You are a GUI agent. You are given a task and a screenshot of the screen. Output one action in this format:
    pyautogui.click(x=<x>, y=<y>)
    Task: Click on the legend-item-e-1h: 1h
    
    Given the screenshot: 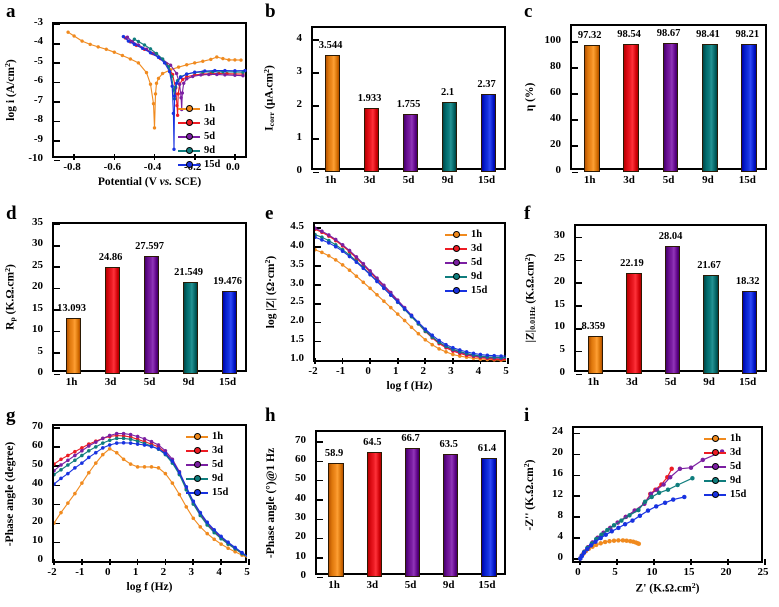 What is the action you would take?
    pyautogui.click(x=466, y=234)
    